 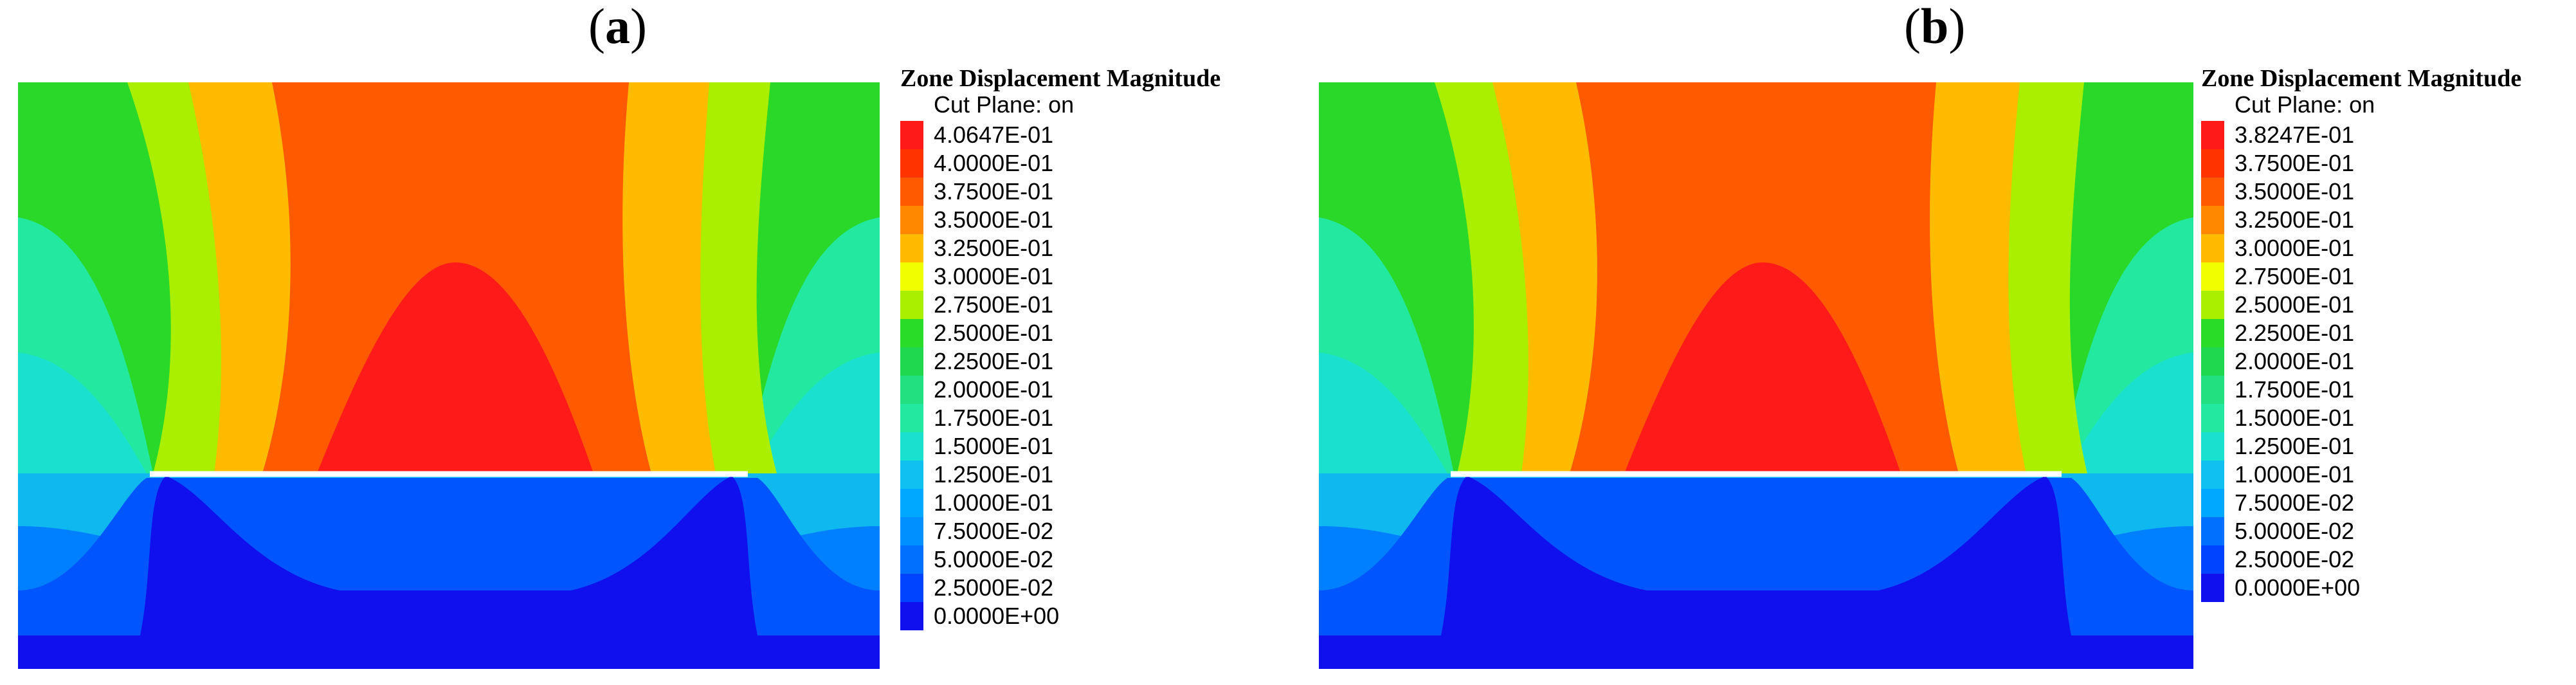 What do you see at coordinates (994, 135) in the screenshot?
I see `legend-value: 4.0647E-01` at bounding box center [994, 135].